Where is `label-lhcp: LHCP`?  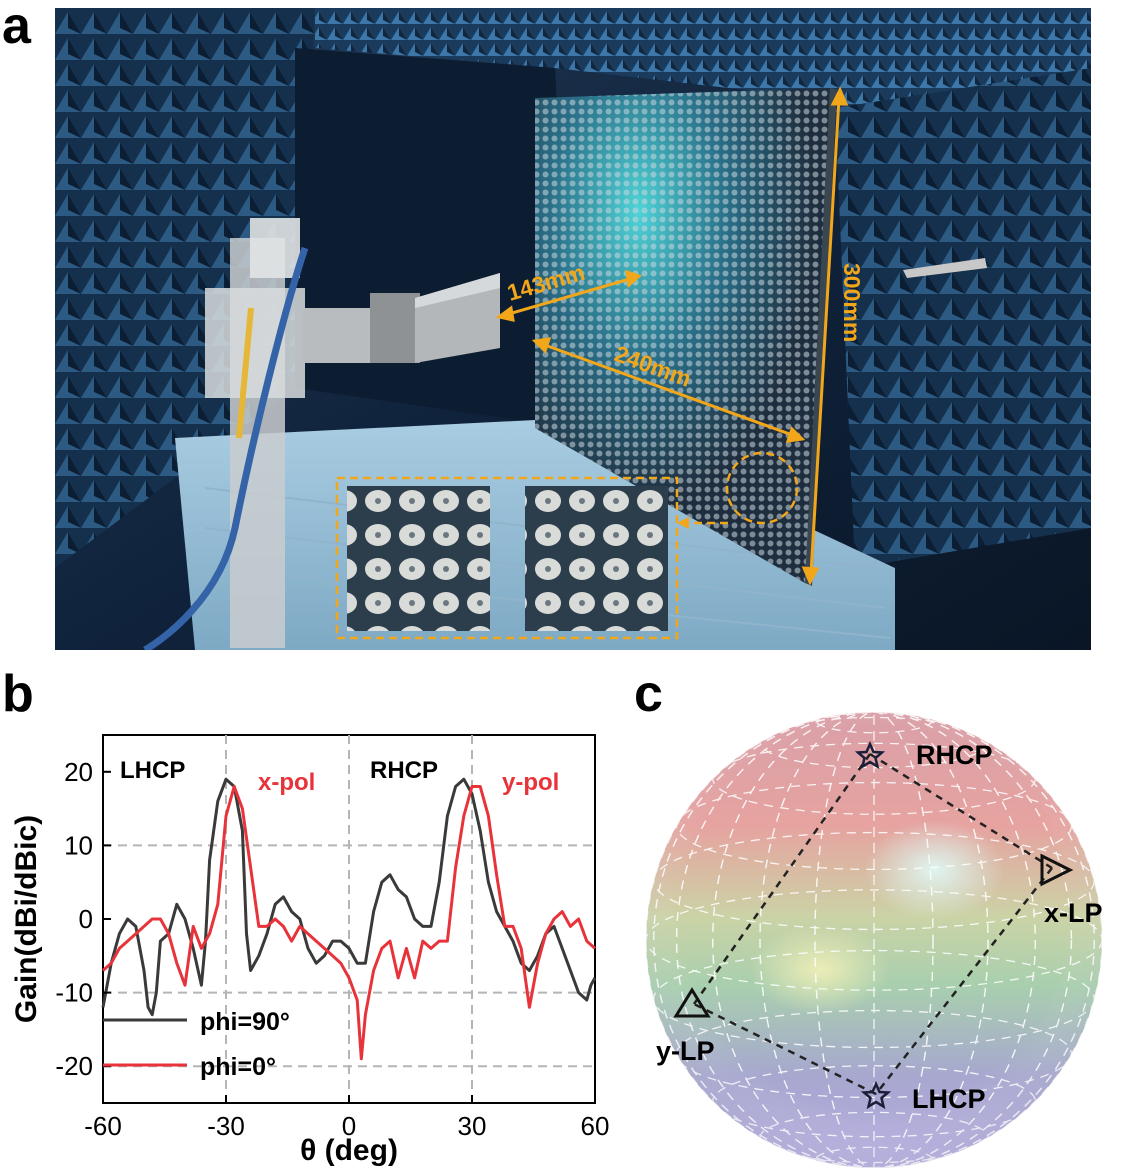 label-lhcp: LHCP is located at coordinates (949, 1099).